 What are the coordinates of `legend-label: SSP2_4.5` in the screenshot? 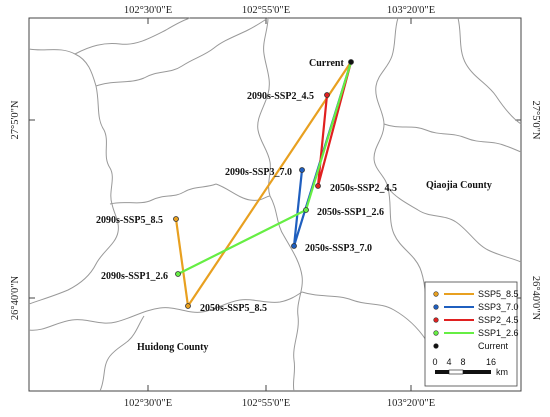 It's located at (498, 320).